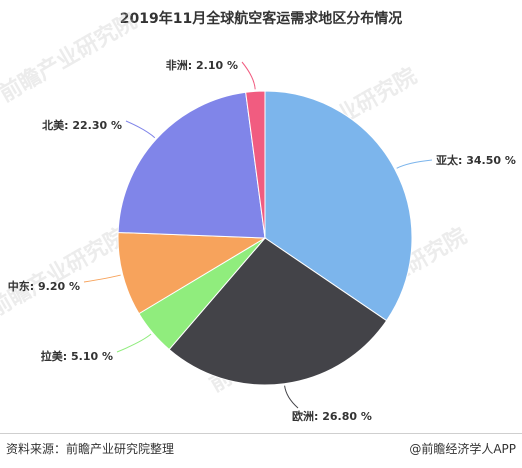 The height and width of the screenshot is (468, 522). What do you see at coordinates (261, 19) in the screenshot?
I see `chart-title: 2019年11月全球航空客运需求地区分布情况` at bounding box center [261, 19].